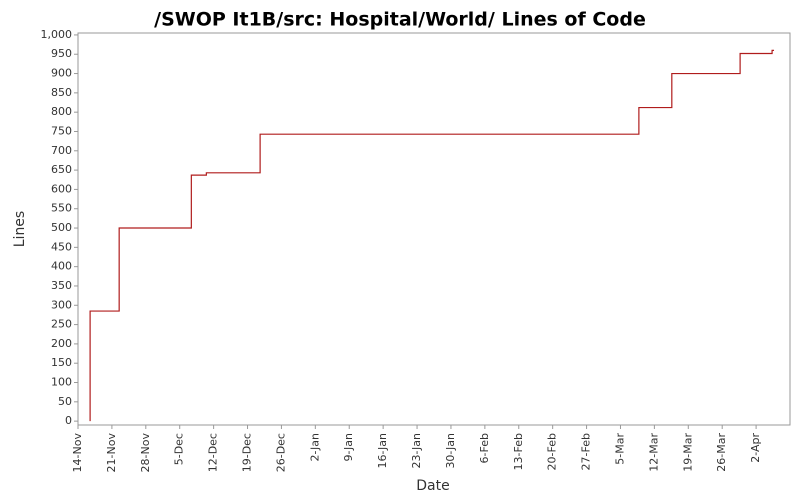  What do you see at coordinates (61, 324) in the screenshot?
I see `y-tick-label: 250` at bounding box center [61, 324].